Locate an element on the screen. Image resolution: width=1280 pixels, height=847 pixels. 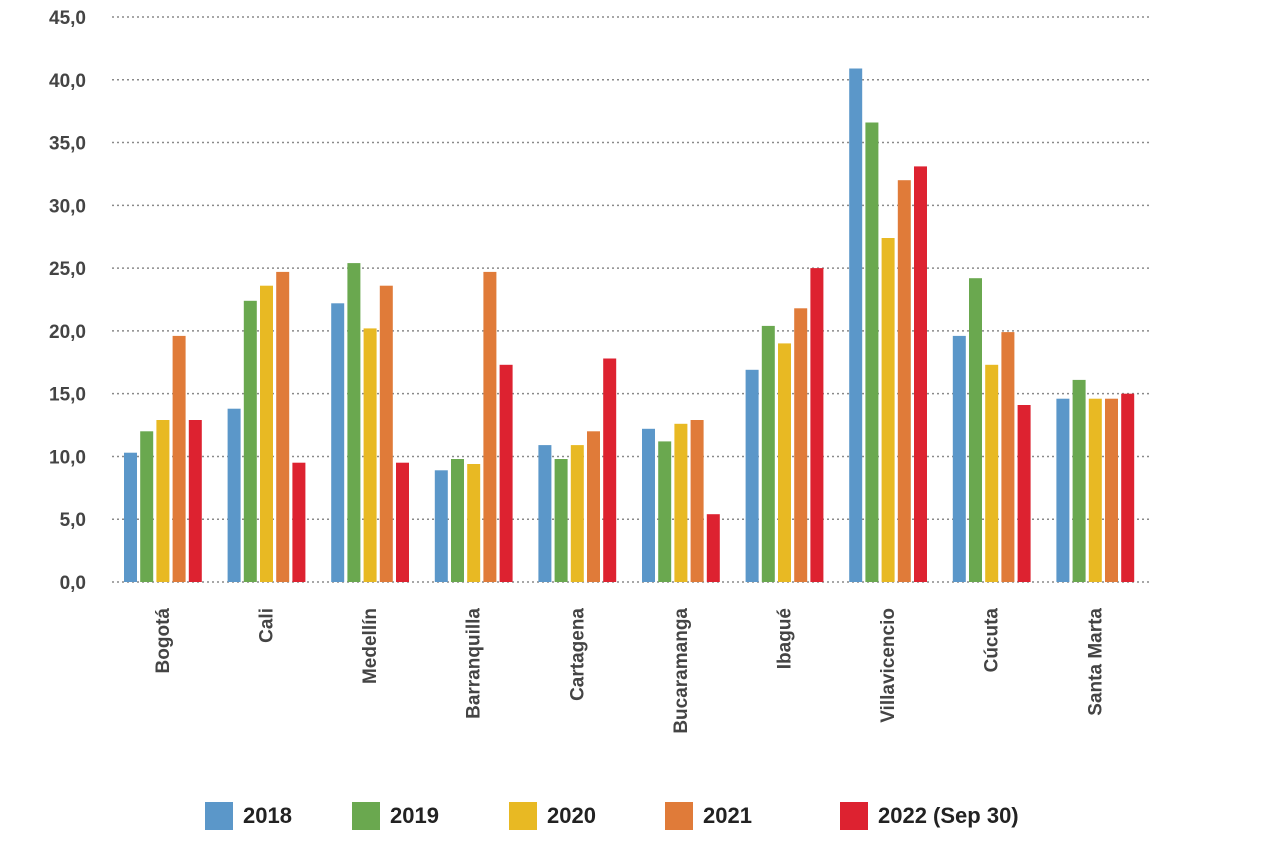
bar: Cúcuta 2020: 17.3 is located at coordinates (992, 473).